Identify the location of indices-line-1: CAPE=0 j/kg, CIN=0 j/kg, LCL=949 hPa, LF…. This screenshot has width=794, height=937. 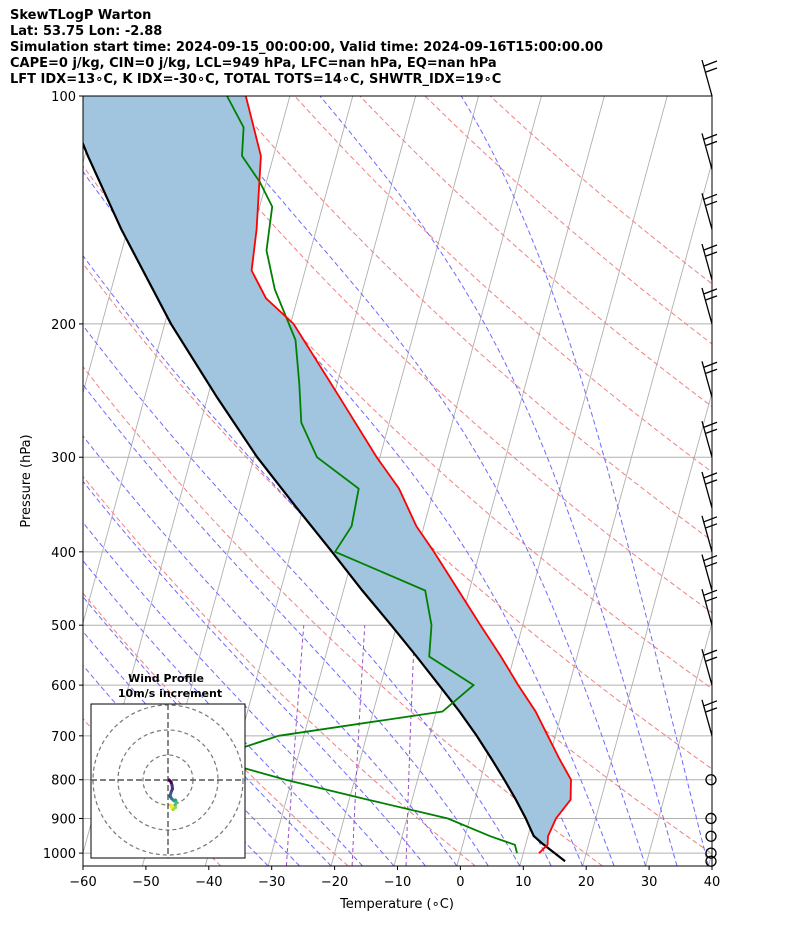
(253, 63).